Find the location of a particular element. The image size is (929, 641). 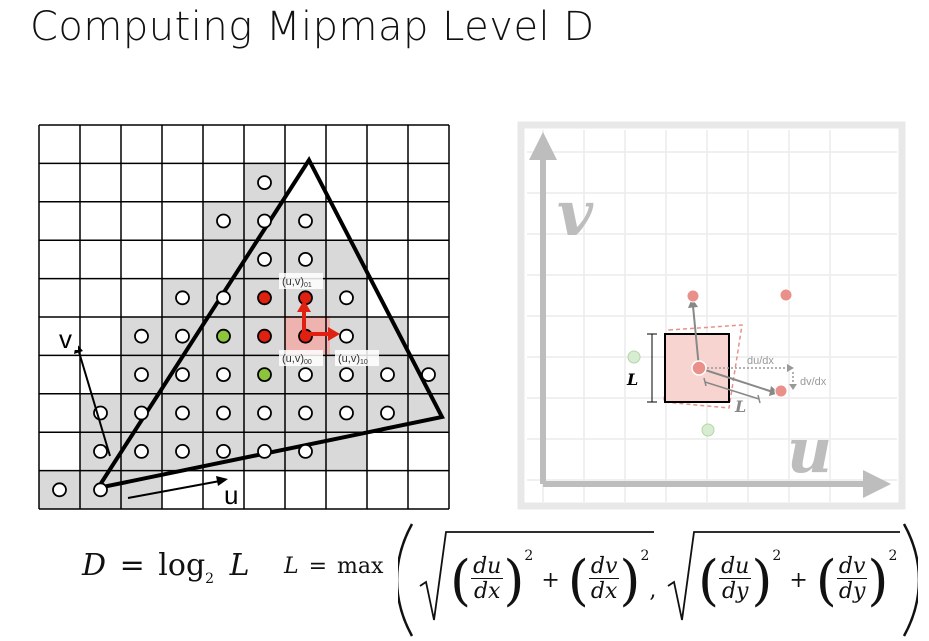

dv-vector-arrow is located at coordinates (696, 337).